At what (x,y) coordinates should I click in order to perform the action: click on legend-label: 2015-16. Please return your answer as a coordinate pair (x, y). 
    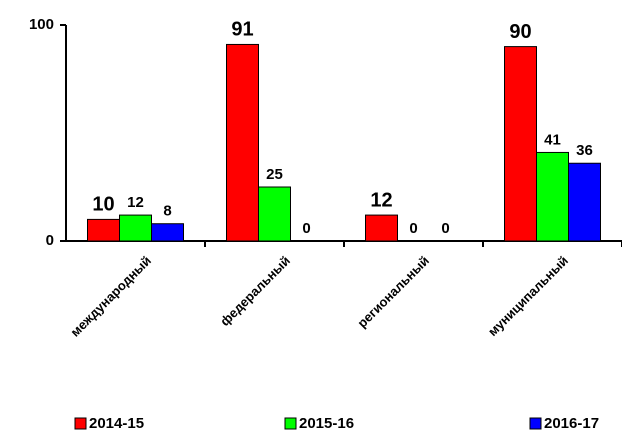
    Looking at the image, I should click on (326, 423).